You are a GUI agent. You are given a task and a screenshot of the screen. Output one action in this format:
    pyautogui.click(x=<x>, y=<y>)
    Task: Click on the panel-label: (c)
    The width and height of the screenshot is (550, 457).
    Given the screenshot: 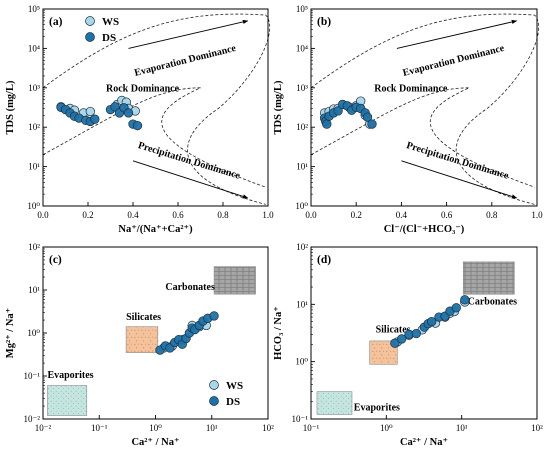 What is the action you would take?
    pyautogui.click(x=55, y=260)
    